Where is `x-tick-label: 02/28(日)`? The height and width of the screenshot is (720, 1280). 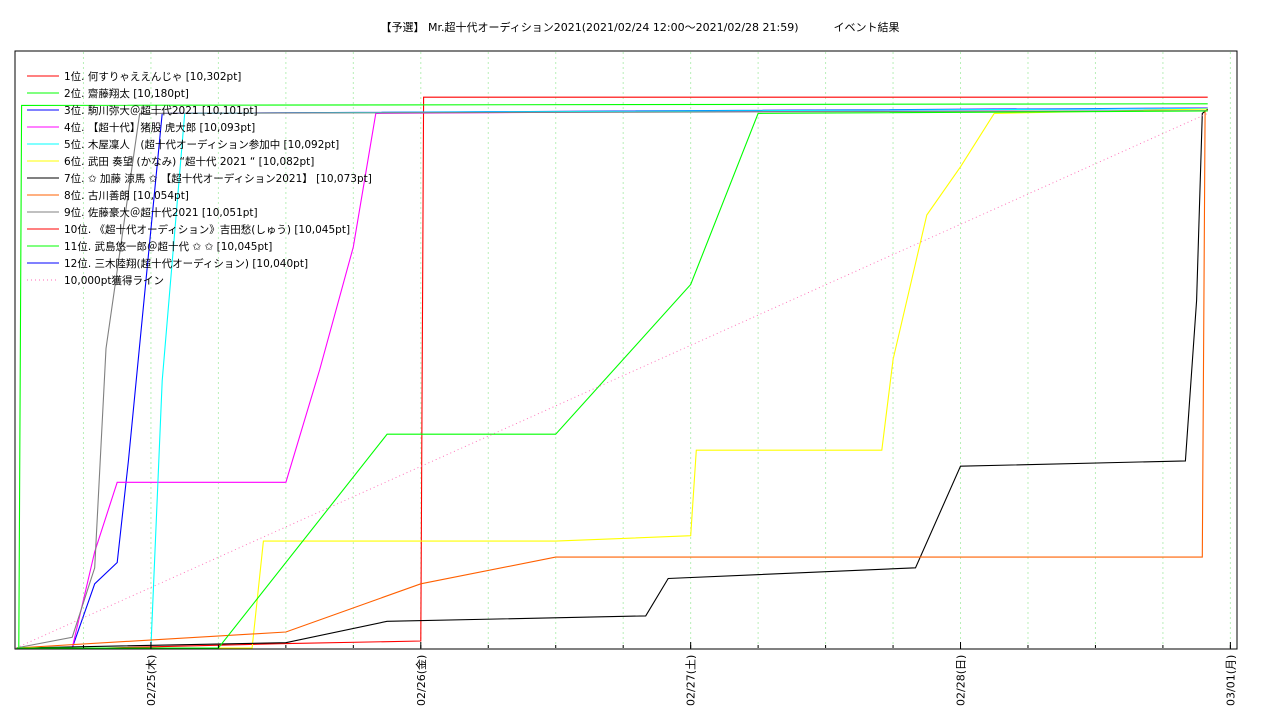
x-tick-label: 02/28(日) is located at coordinates (961, 680).